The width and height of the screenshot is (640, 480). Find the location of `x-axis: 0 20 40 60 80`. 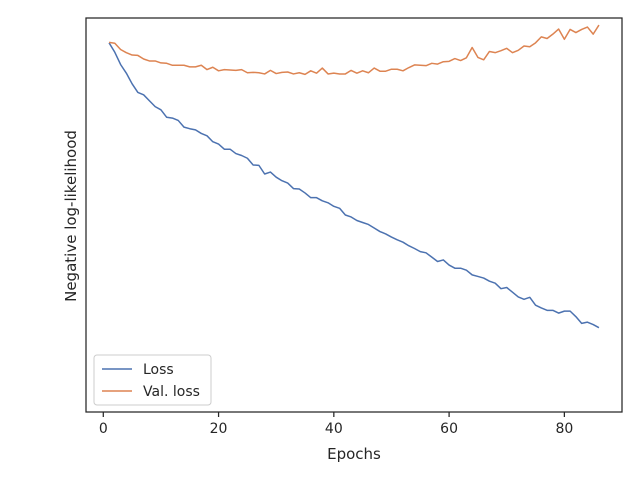

x-axis: 0 20 40 60 80 is located at coordinates (336, 424).